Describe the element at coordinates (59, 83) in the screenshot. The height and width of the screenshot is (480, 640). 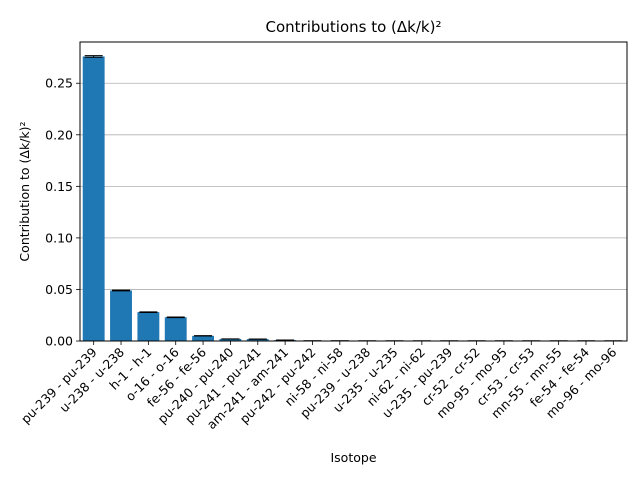
I see `y-tick-label: 0.25` at that location.